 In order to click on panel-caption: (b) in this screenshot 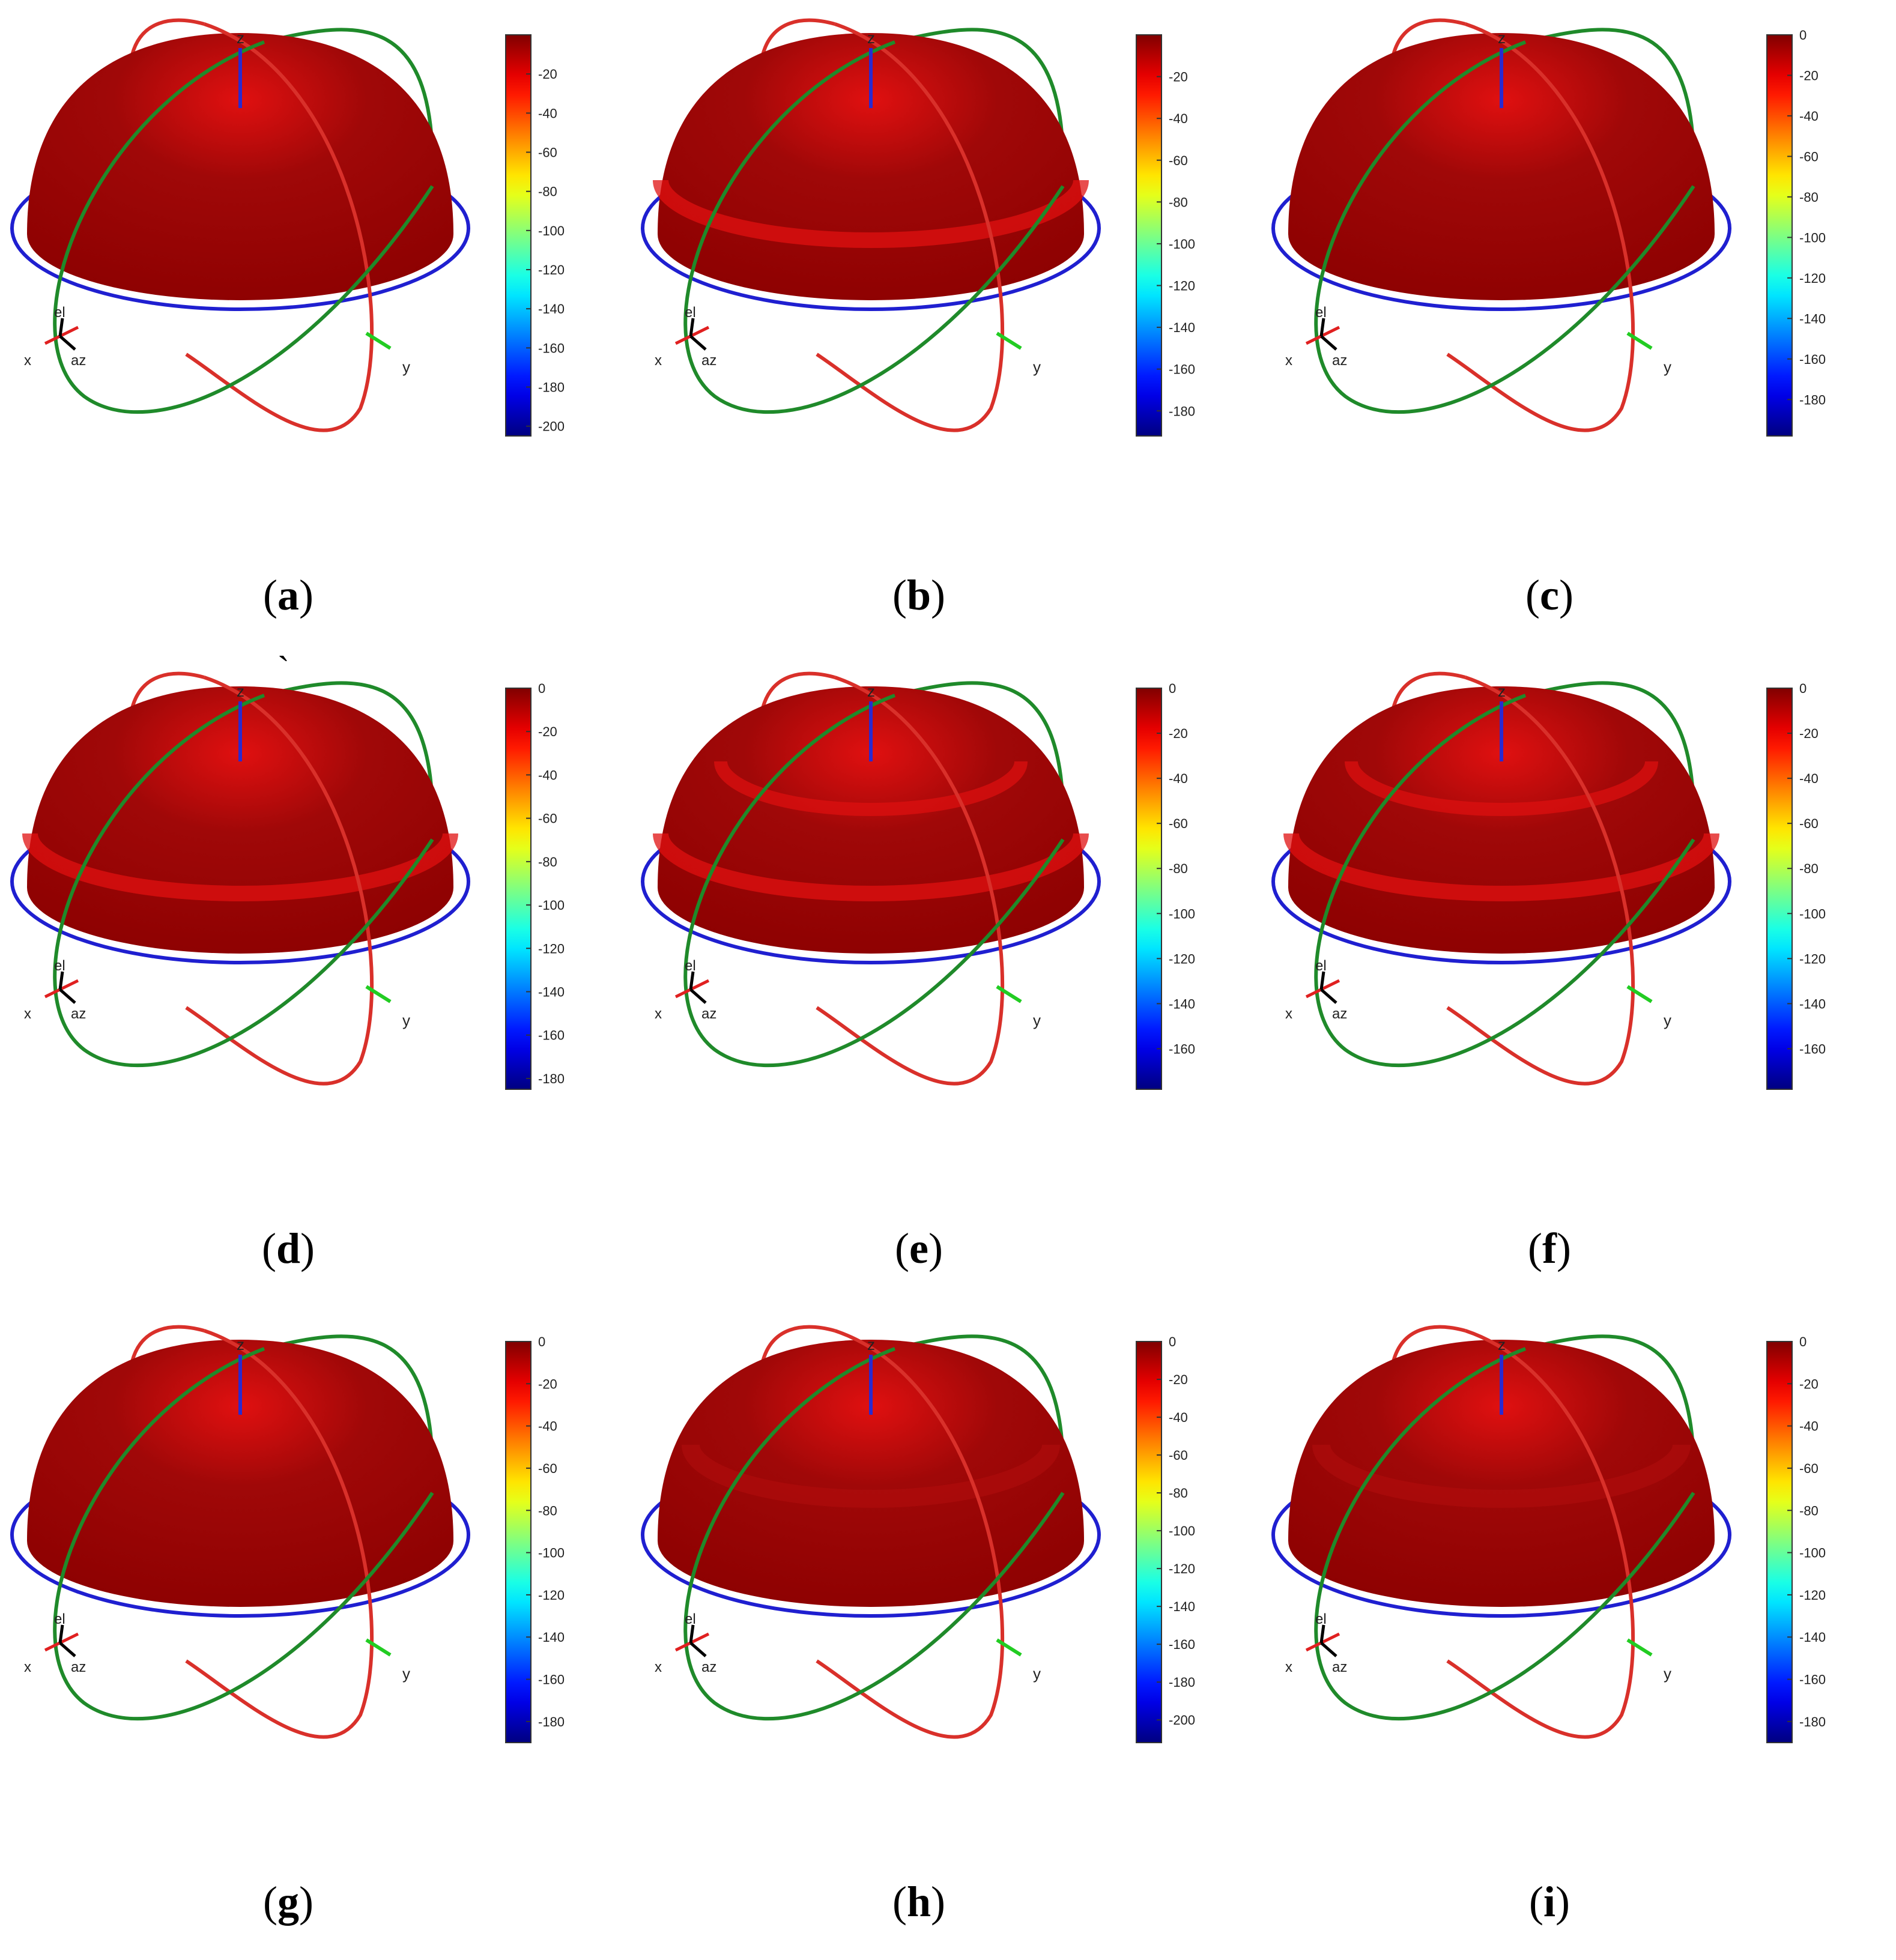, I will do `click(919, 595)`.